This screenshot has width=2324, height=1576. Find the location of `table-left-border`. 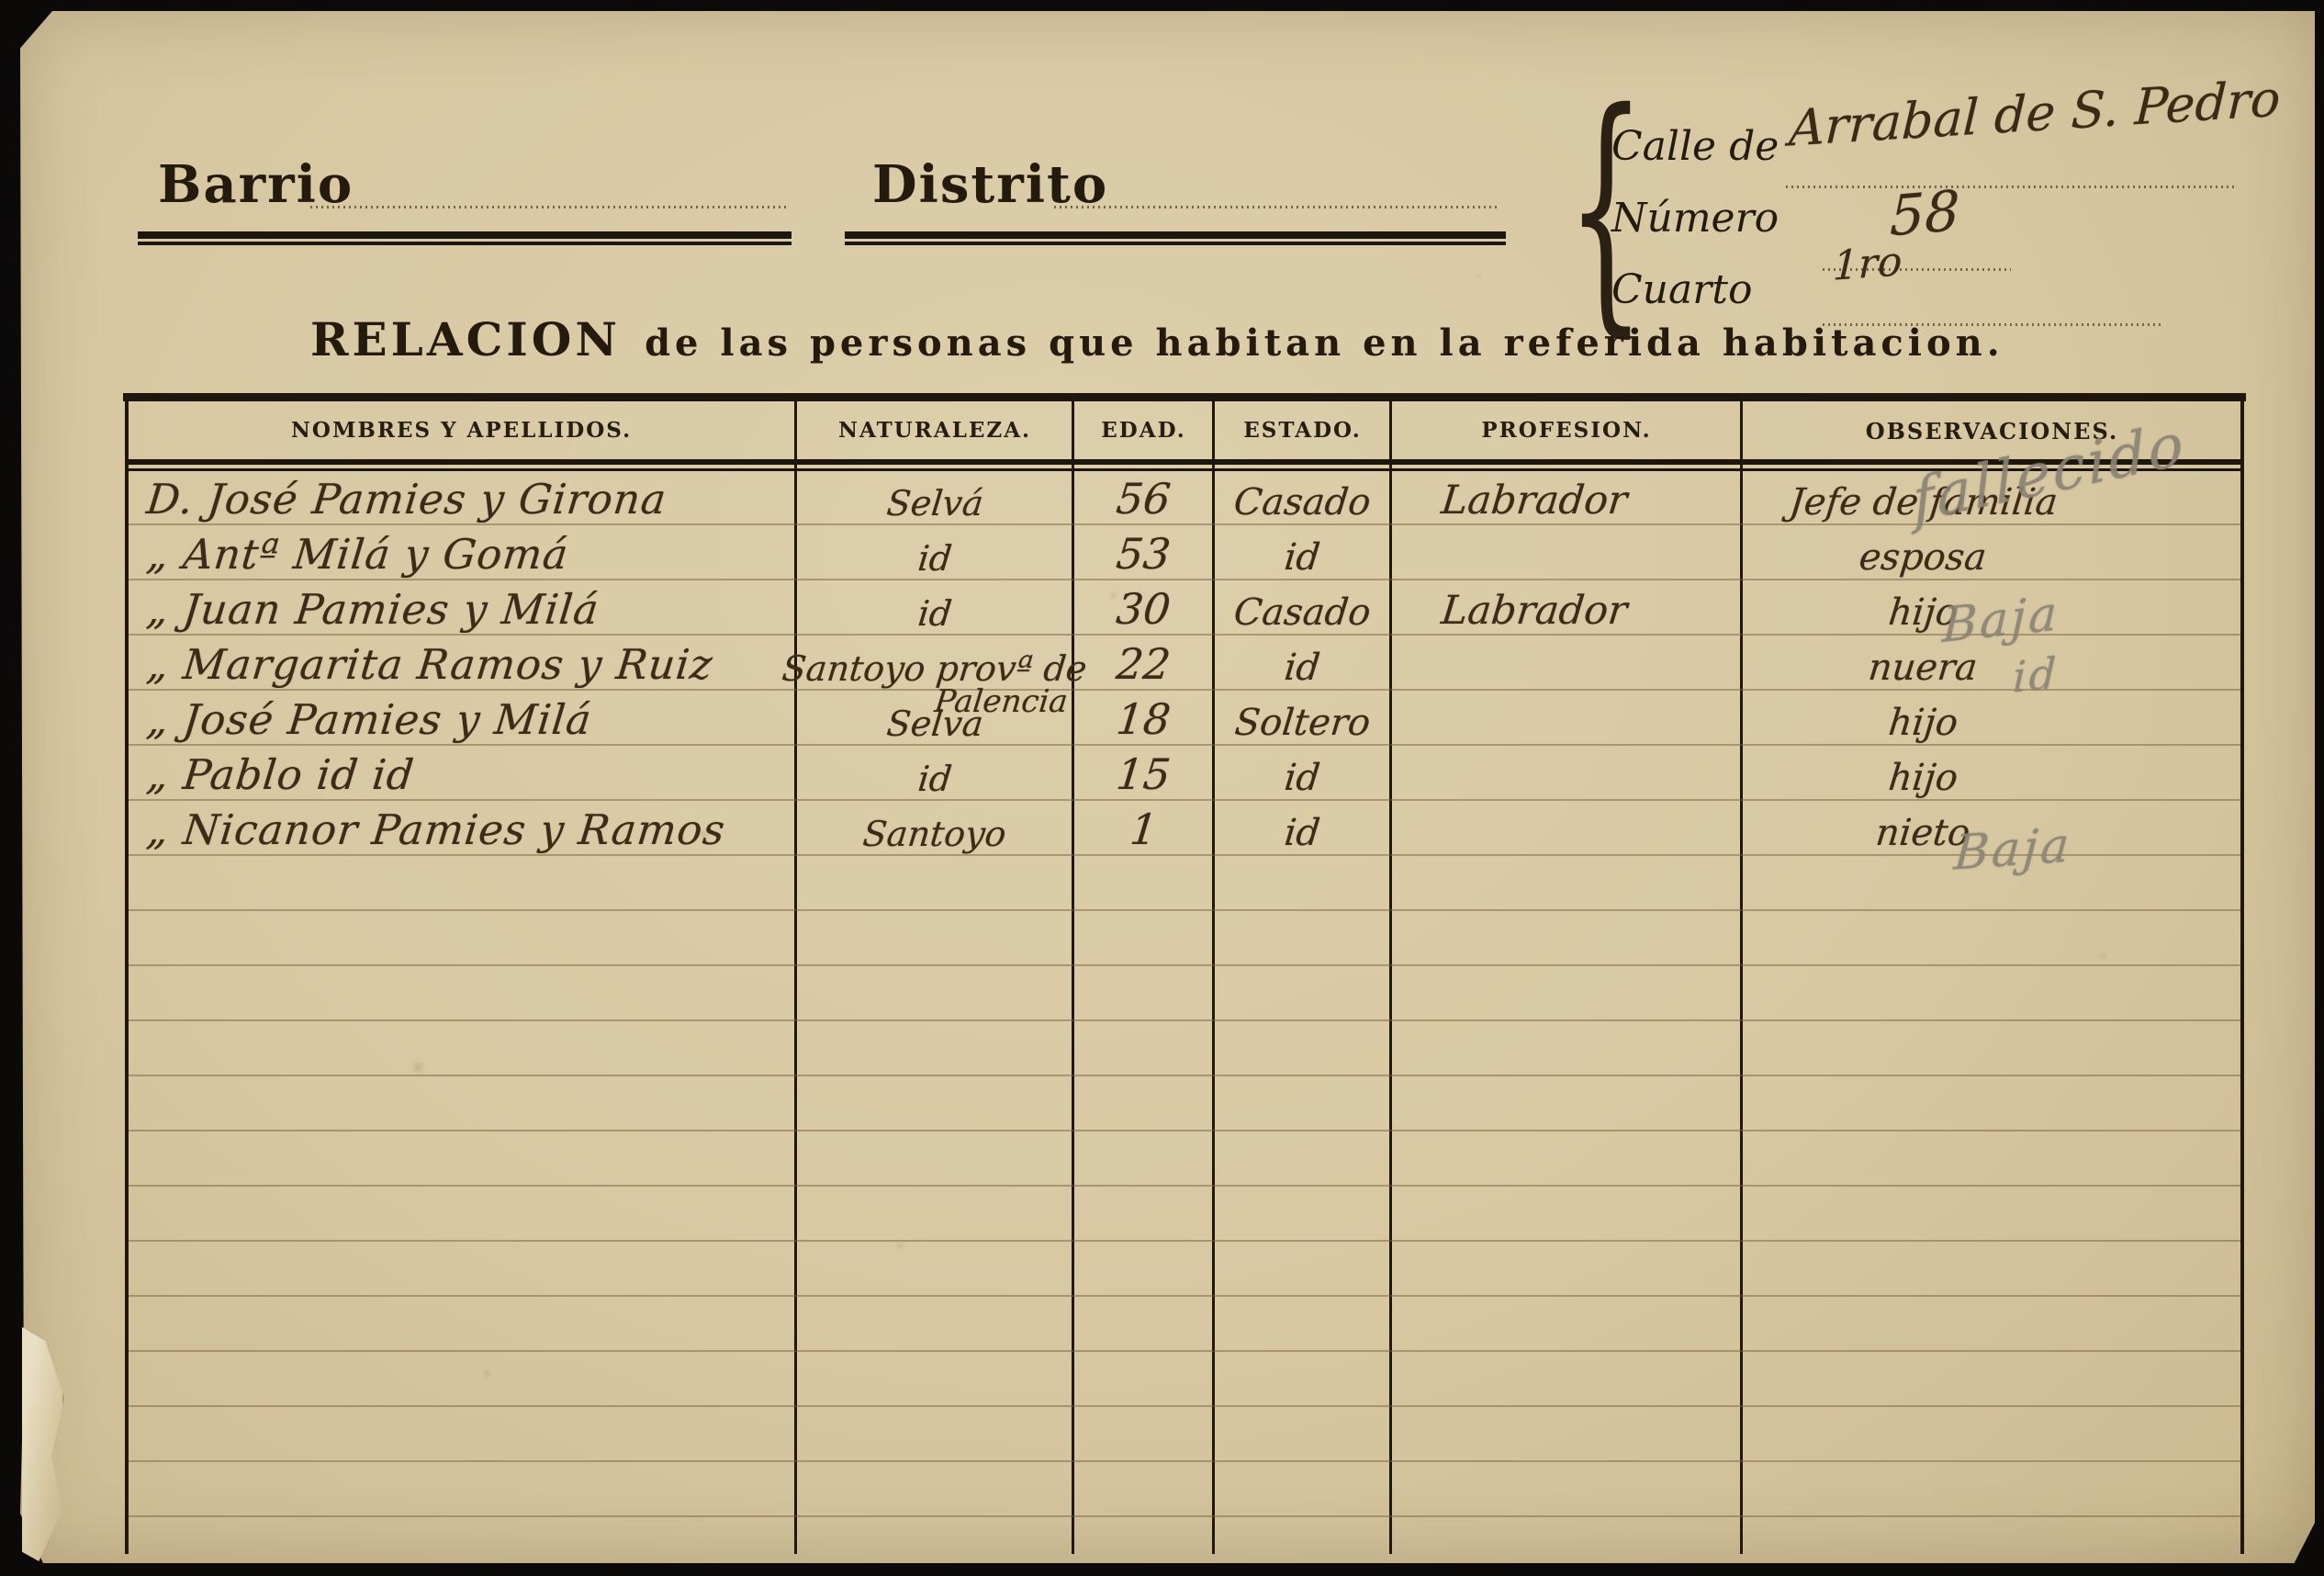

table-left-border is located at coordinates (127, 973).